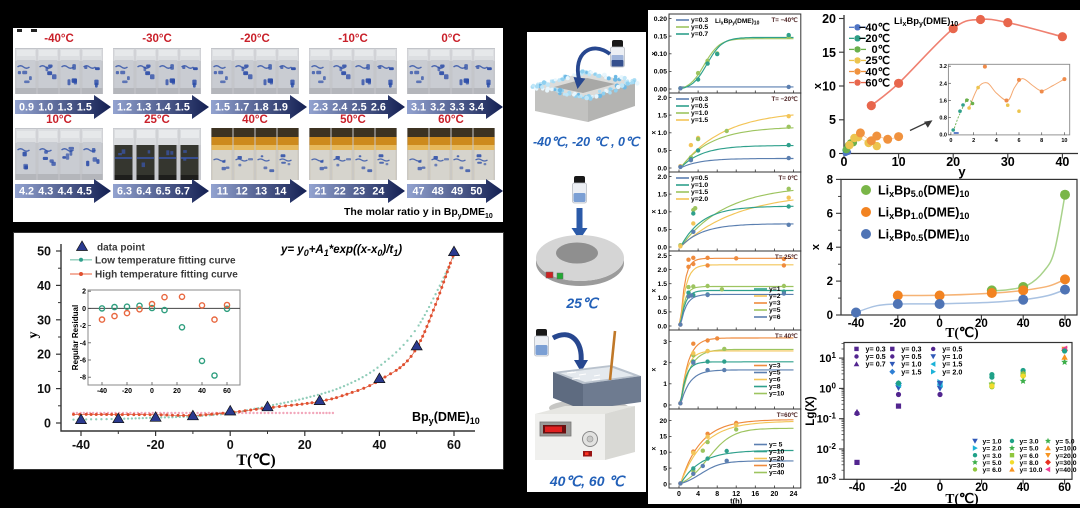 The height and width of the screenshot is (508, 1080). I want to click on svg-text: y=10, so click(777, 394).